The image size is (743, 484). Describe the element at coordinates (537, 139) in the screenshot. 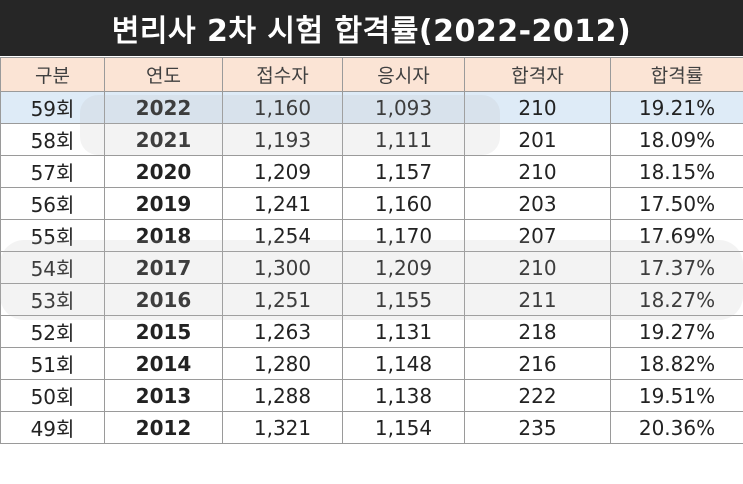

I see `cell-passers: 201` at that location.